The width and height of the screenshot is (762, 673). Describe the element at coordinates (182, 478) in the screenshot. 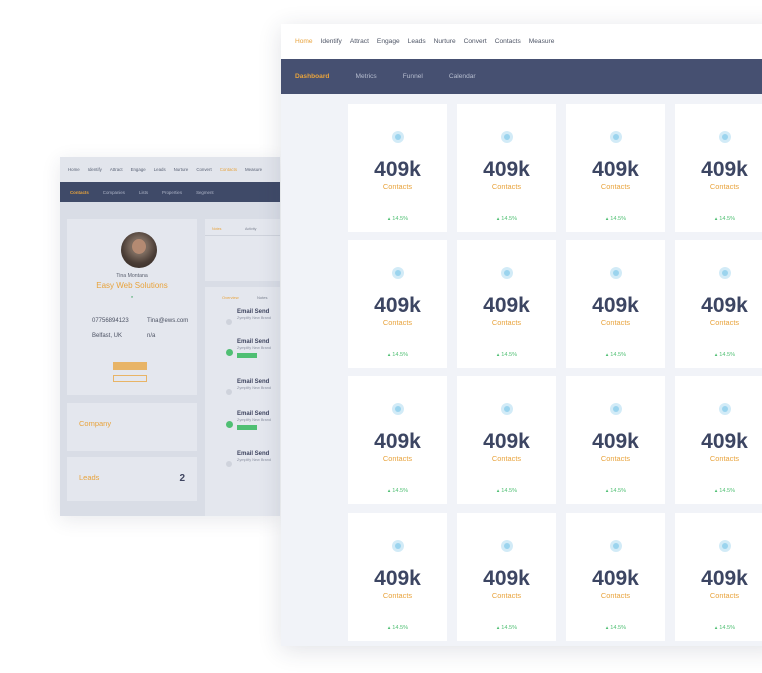

I see `leads-count: 2` at that location.